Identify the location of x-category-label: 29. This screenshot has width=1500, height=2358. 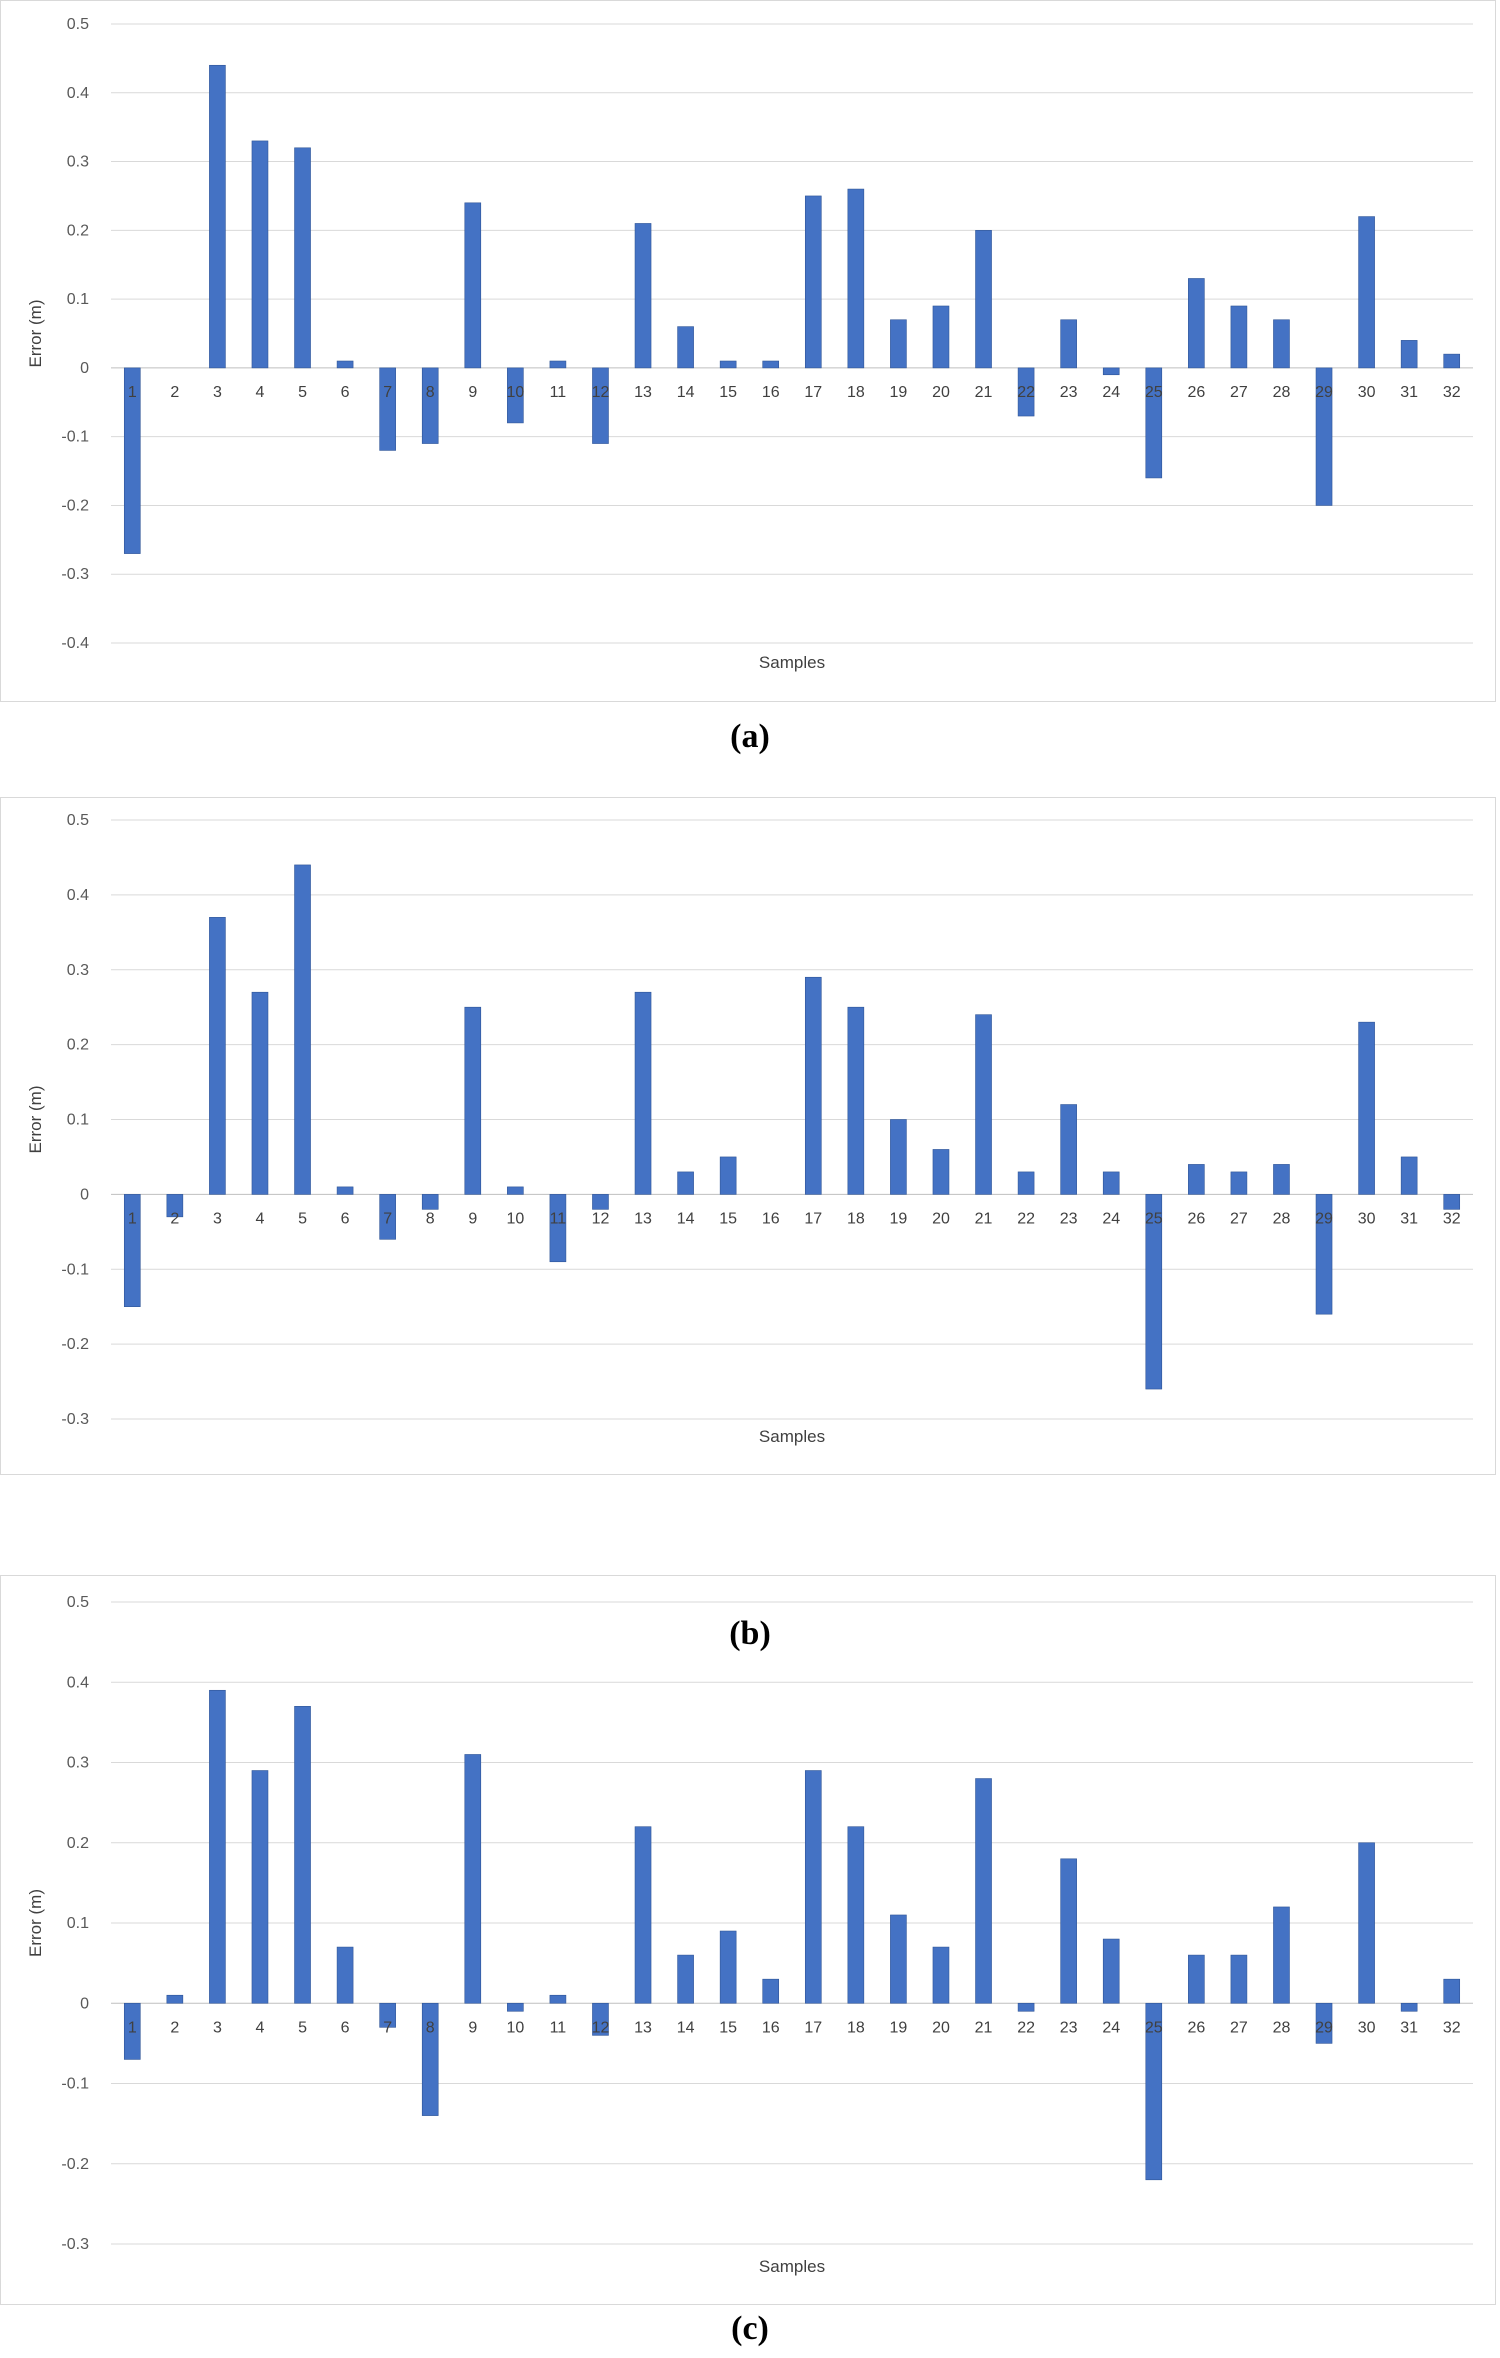
(1324, 1218).